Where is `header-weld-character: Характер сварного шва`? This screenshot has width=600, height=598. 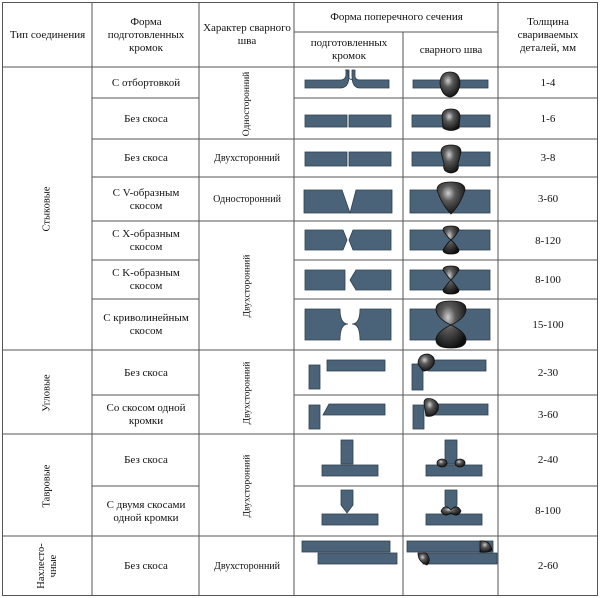
header-weld-character: Характер сварного шва is located at coordinates (247, 35).